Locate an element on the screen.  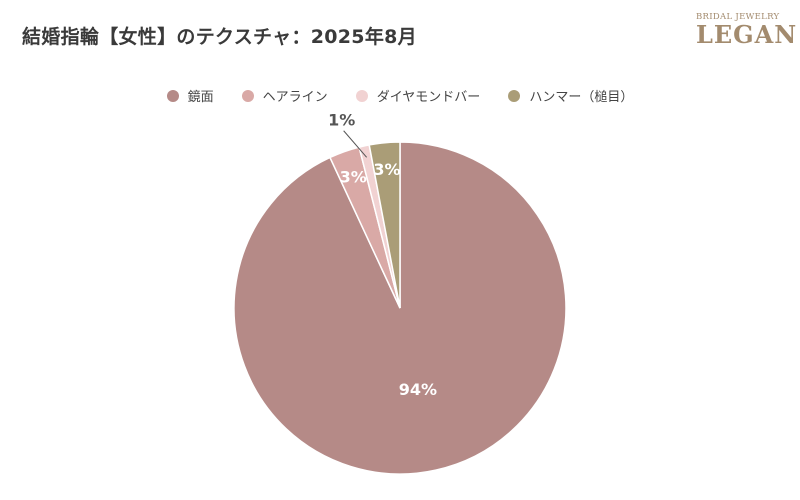
legend-item-hammer: ハンマー（槌目） is located at coordinates (570, 95).